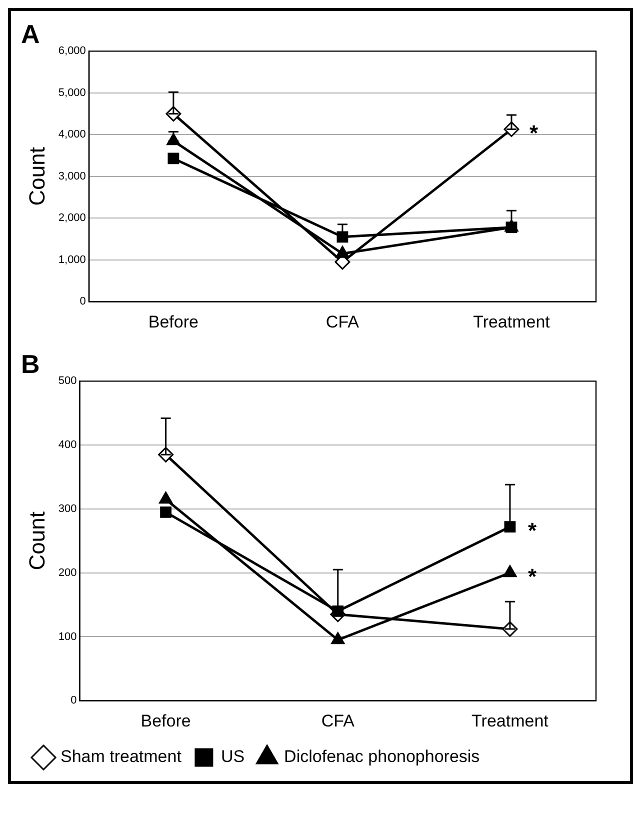 This screenshot has height=832, width=635. What do you see at coordinates (72, 134) in the screenshot?
I see `y-tick-label: 4,000` at bounding box center [72, 134].